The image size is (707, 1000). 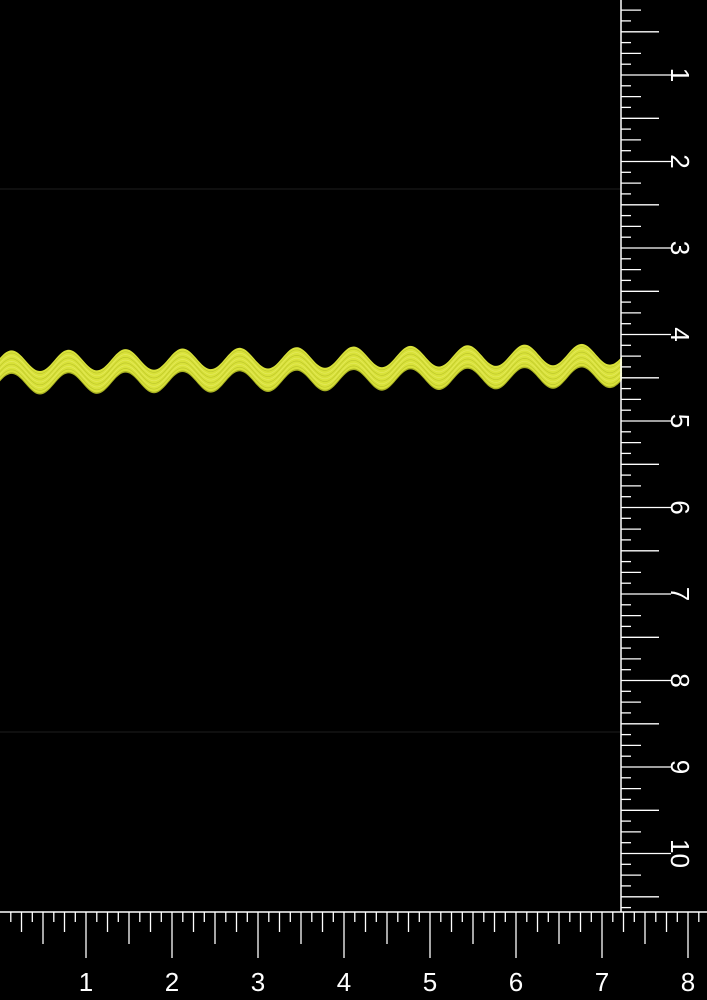 I want to click on vertical-ruler-label: 8, so click(x=680, y=680).